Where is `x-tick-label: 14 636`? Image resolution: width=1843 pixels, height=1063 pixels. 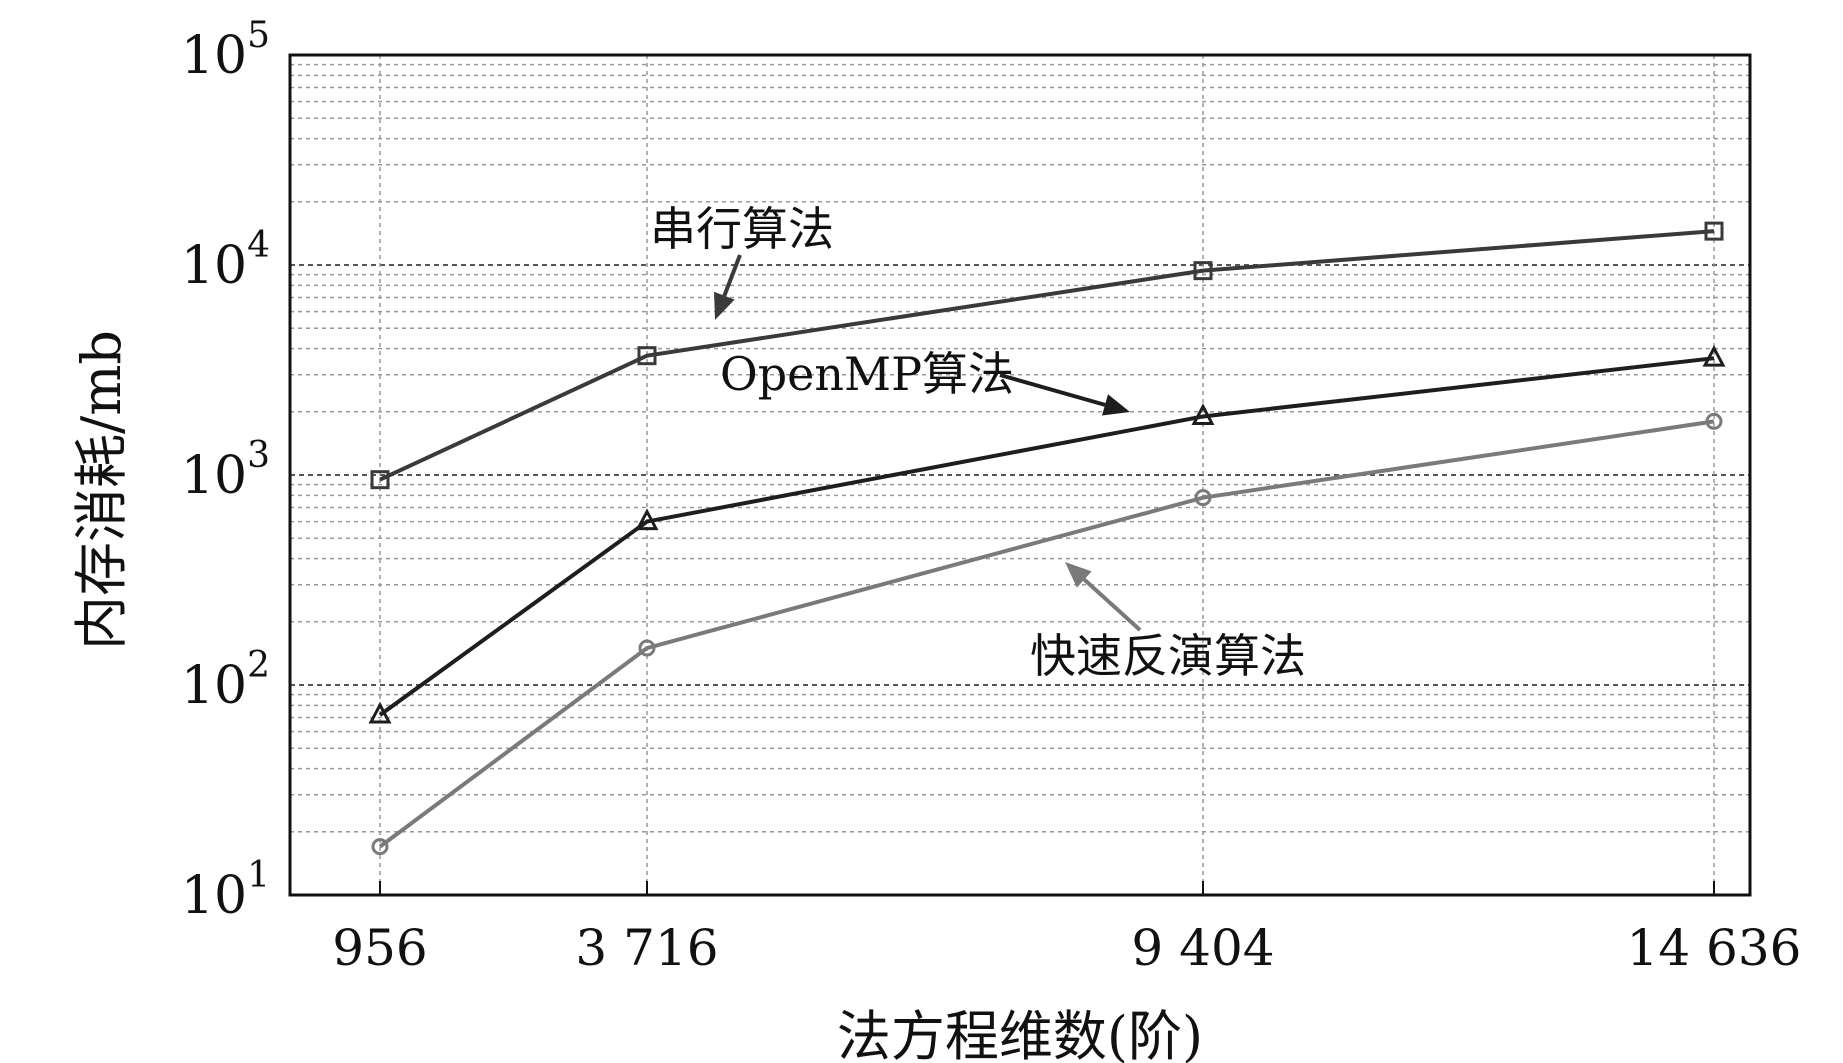
x-tick-label: 14 636 is located at coordinates (1714, 948).